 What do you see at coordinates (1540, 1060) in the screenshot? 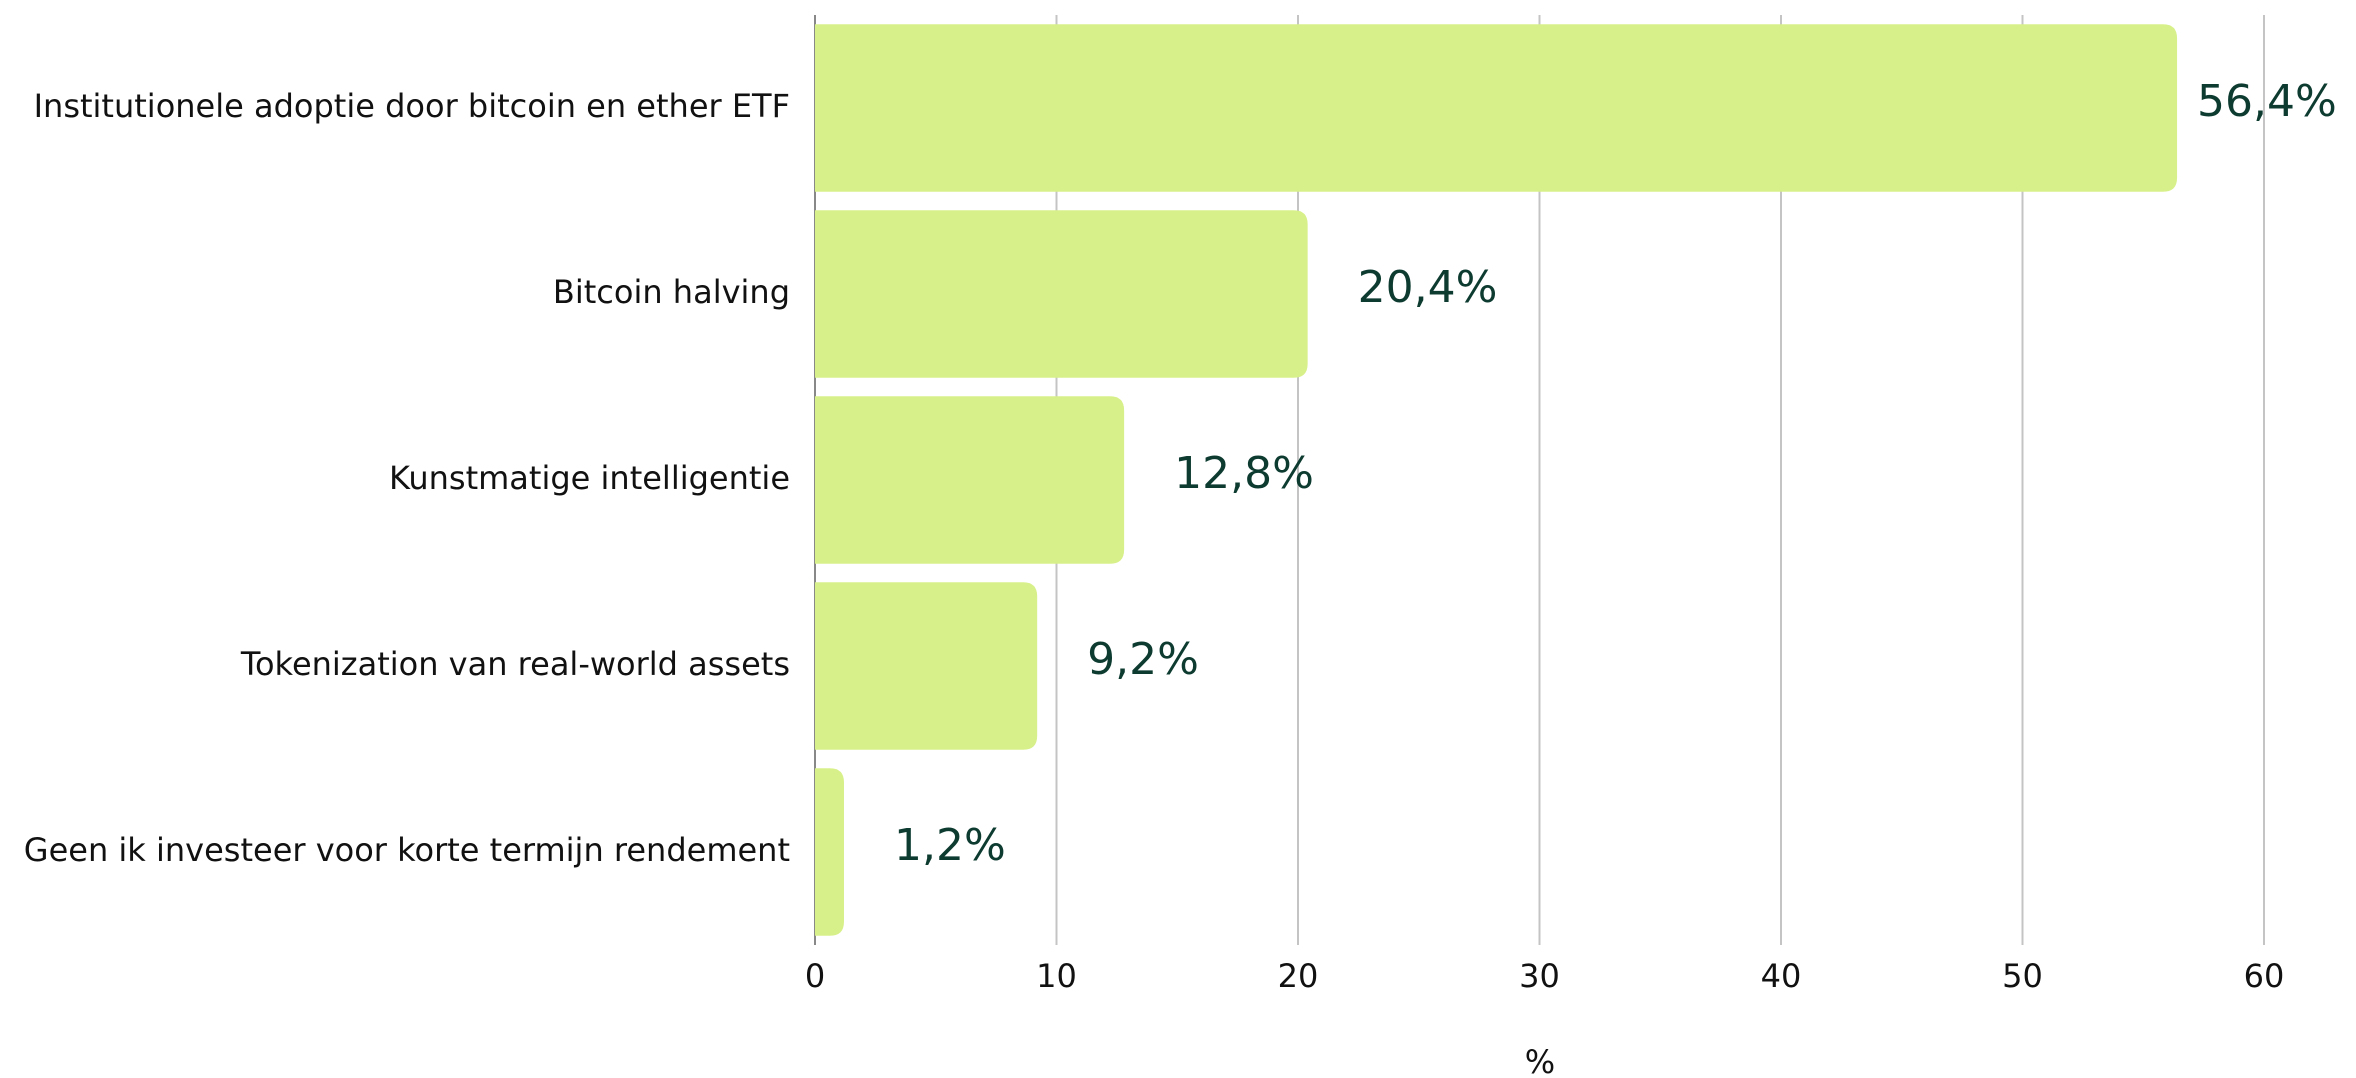
I see `x-axis-label: %` at bounding box center [1540, 1060].